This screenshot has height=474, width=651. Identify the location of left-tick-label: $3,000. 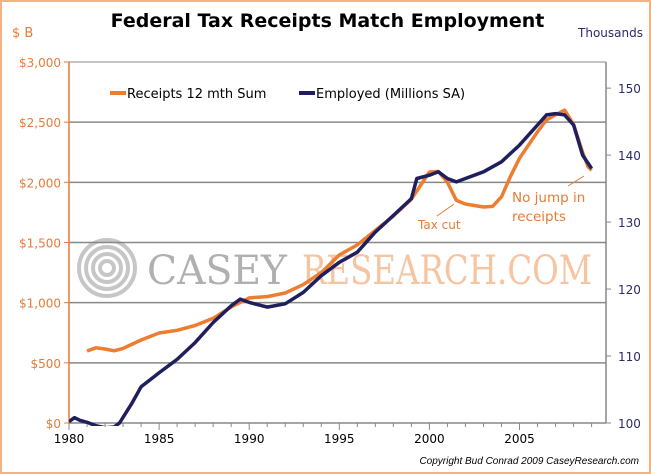
(40, 63).